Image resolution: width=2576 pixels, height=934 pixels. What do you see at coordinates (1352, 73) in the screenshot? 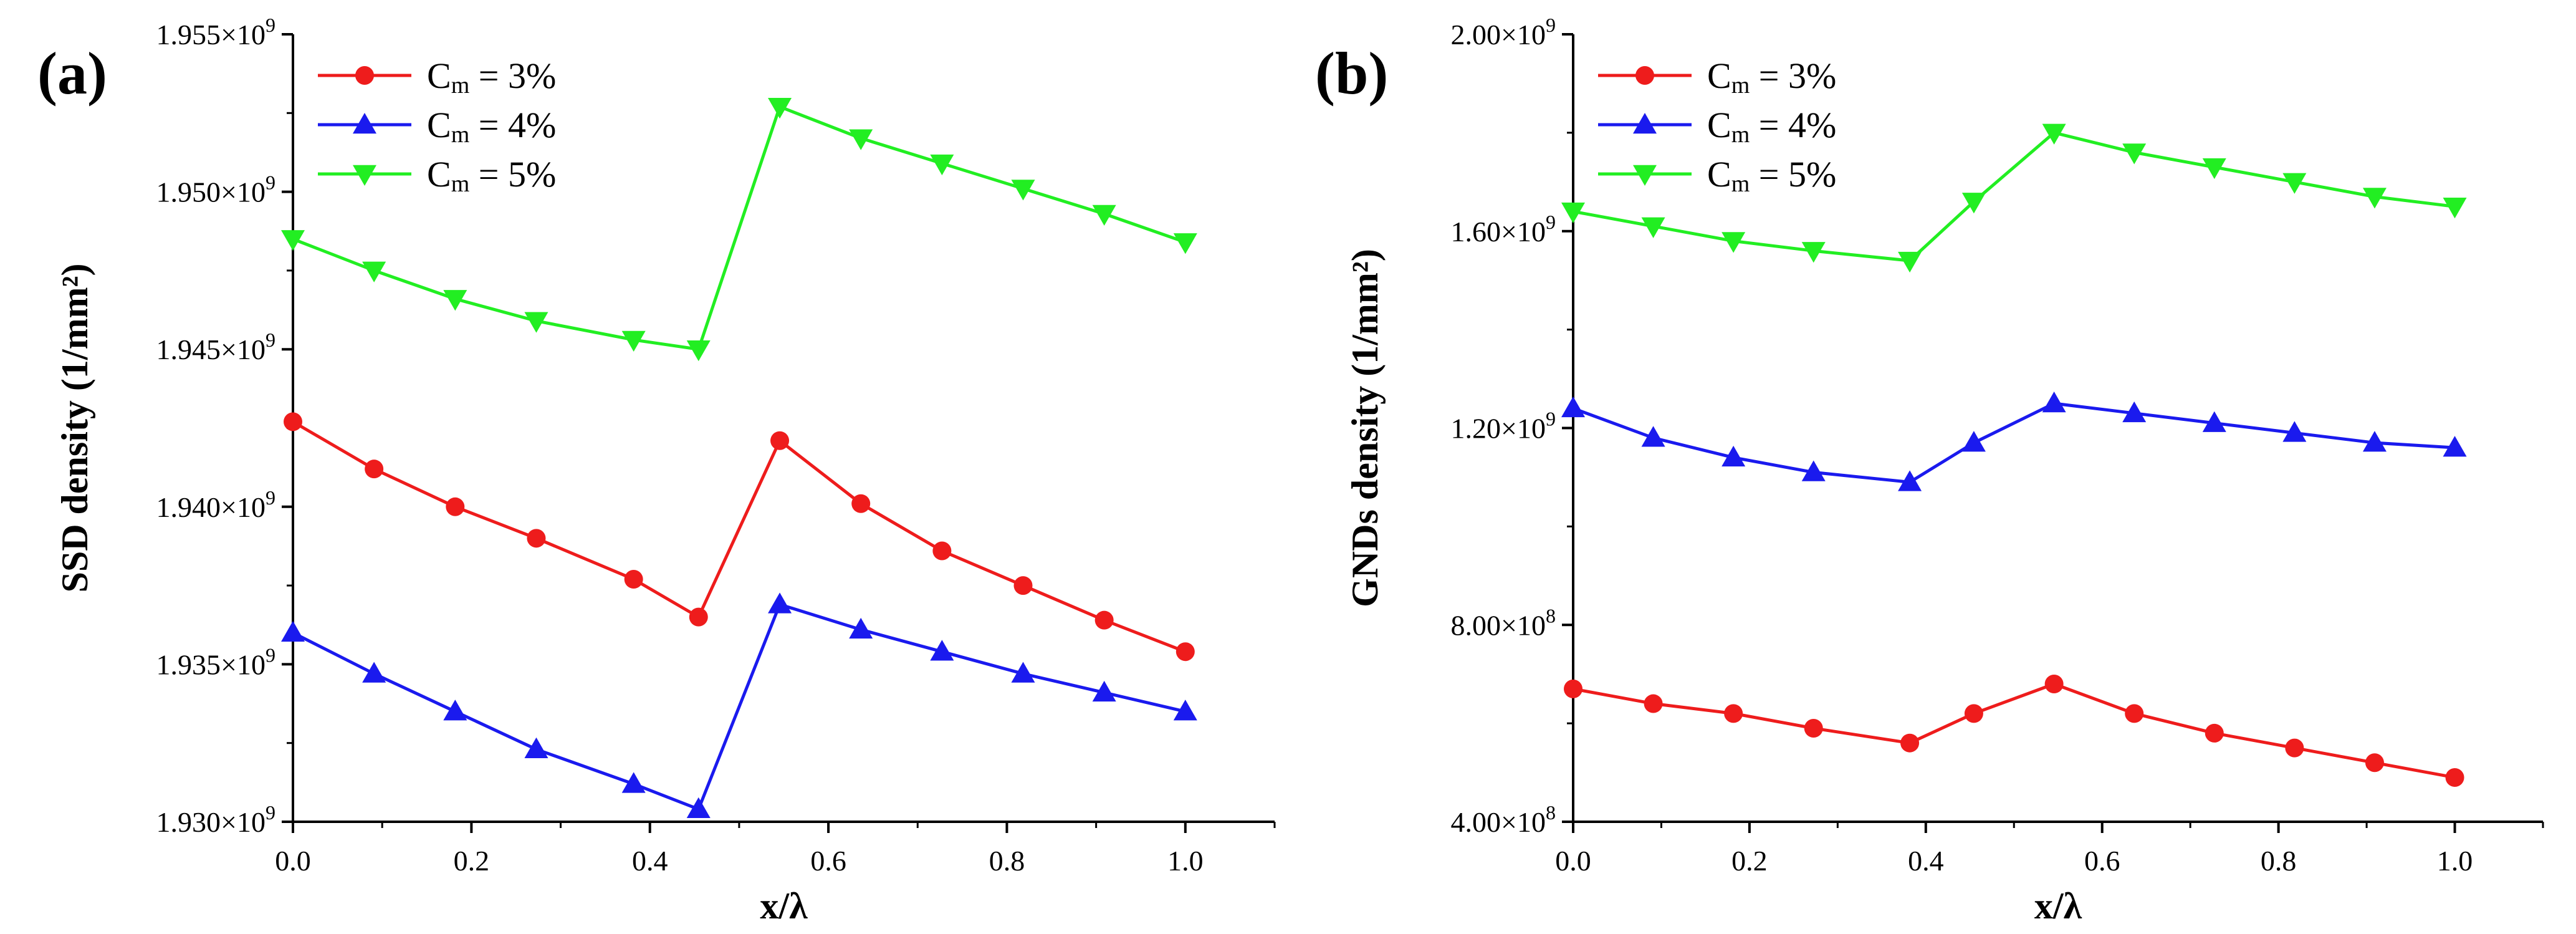
I see `panel-label: (b)` at bounding box center [1352, 73].